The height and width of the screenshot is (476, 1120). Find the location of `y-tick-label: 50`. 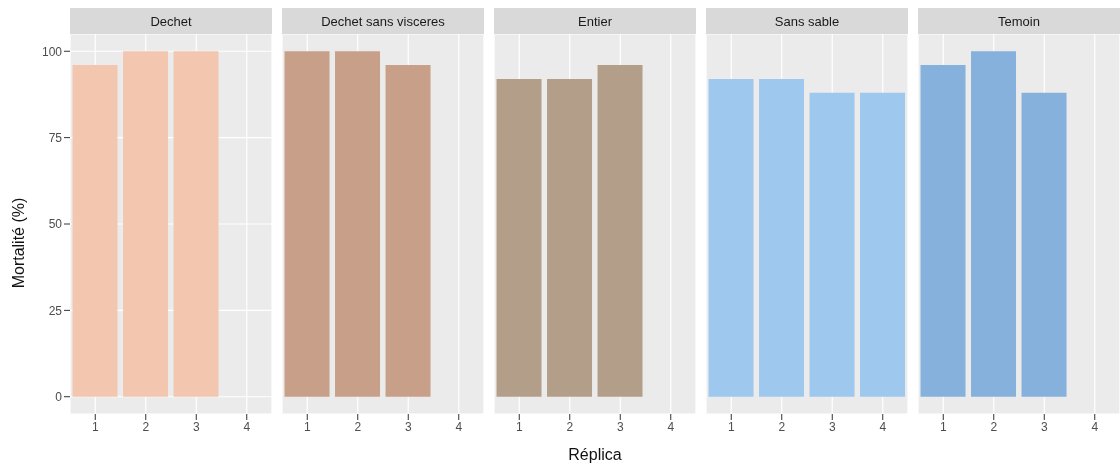

y-tick-label: 50 is located at coordinates (55, 224).